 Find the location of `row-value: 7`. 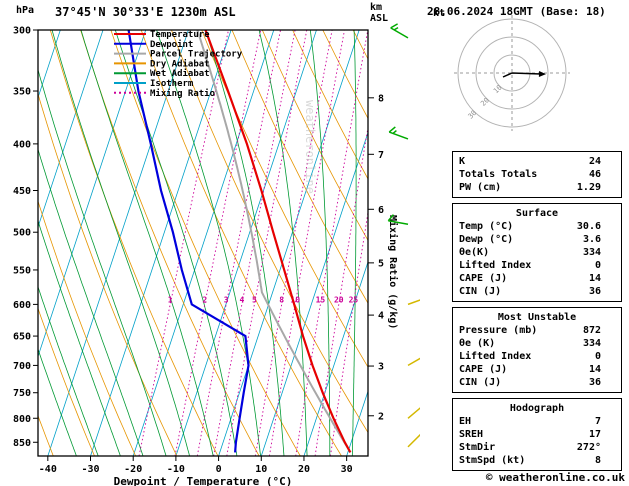

row-value: 7 is located at coordinates (597, 421).